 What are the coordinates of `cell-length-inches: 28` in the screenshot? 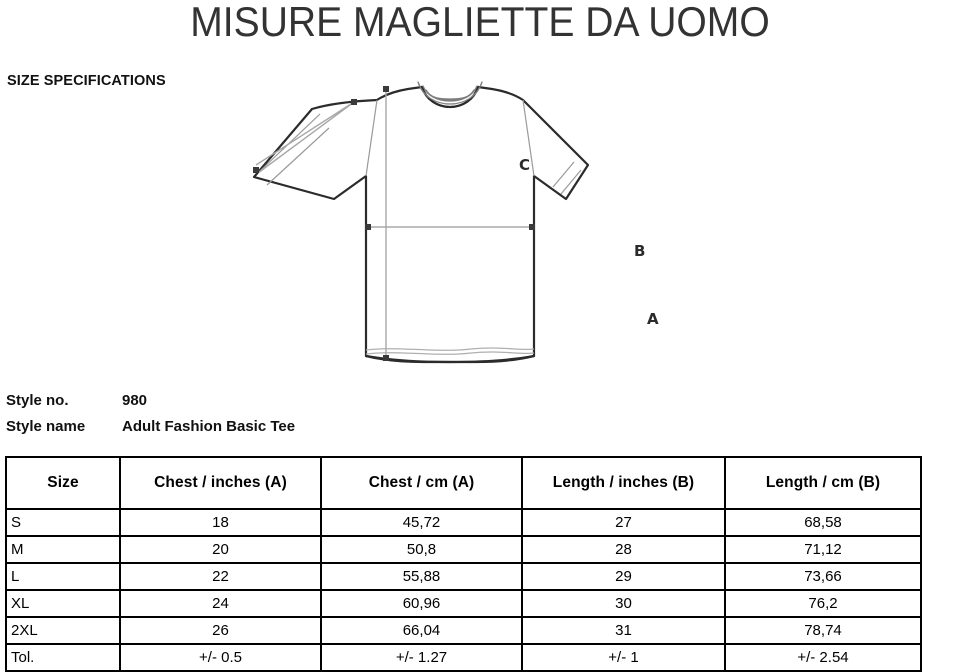 It's located at (623, 549).